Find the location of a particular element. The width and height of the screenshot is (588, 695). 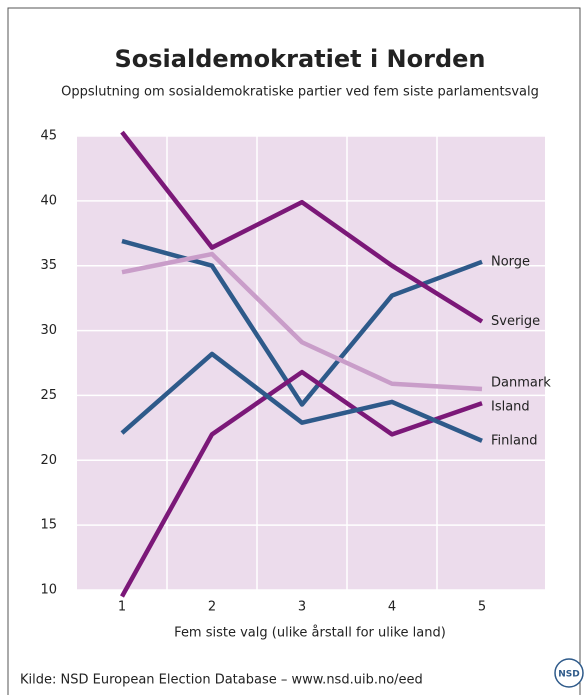

y-tick-label: 35 is located at coordinates (48, 265).